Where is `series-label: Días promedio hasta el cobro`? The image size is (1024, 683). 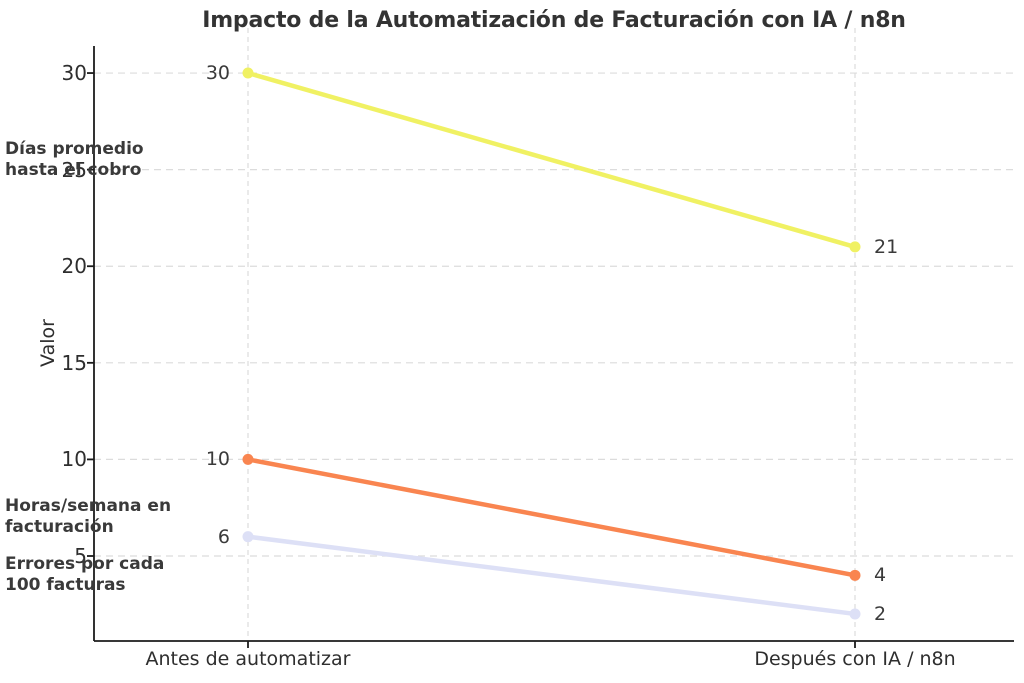 series-label: Días promedio hasta el cobro is located at coordinates (74, 159).